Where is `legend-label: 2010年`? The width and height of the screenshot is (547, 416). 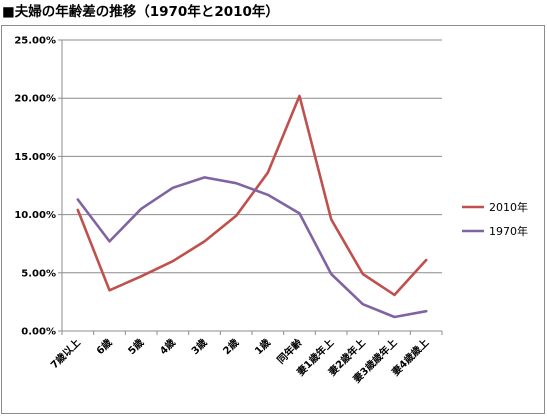
legend-label: 2010年 is located at coordinates (508, 207).